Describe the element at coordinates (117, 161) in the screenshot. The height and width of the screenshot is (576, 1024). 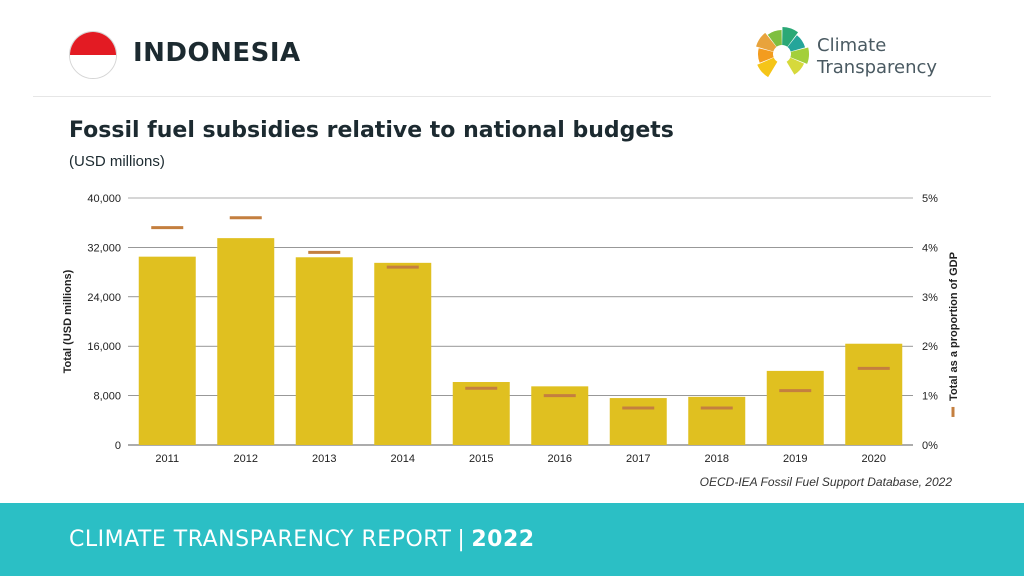
I see `chart-subtitle: (USD millions)` at that location.